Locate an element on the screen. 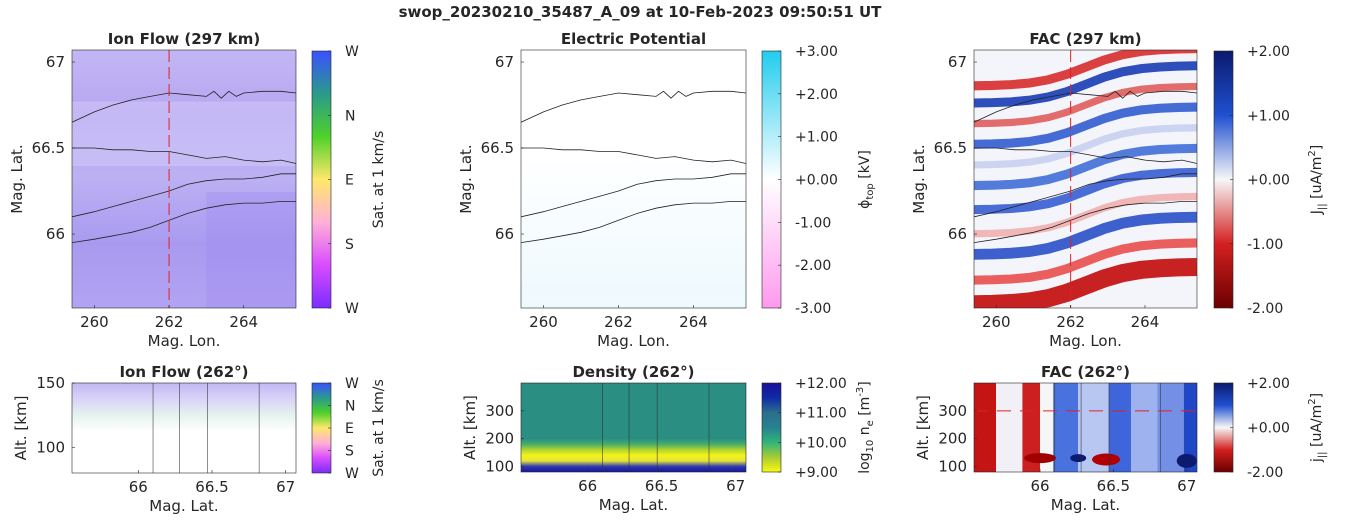  colorbar-tick-label: +3.00 is located at coordinates (816, 52).